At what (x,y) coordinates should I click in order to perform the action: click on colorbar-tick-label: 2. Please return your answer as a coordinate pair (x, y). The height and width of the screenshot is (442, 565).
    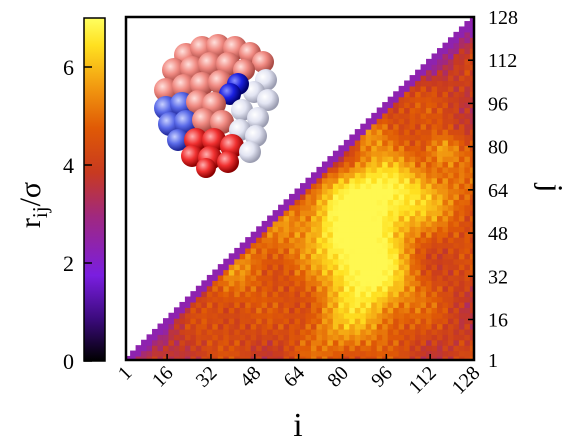
    Looking at the image, I should click on (68, 263).